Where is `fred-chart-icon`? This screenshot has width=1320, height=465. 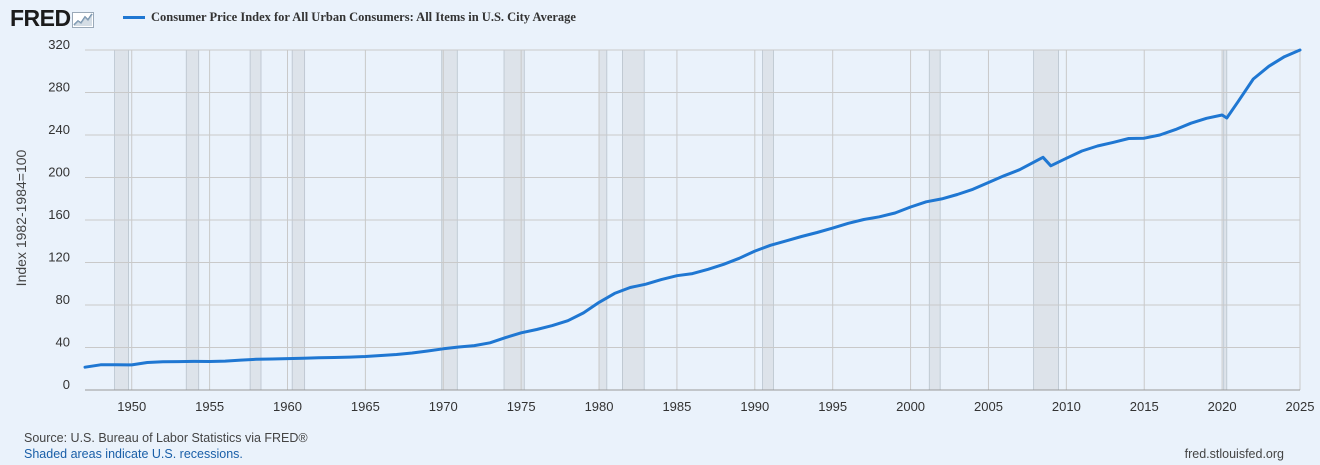 fred-chart-icon is located at coordinates (82, 20).